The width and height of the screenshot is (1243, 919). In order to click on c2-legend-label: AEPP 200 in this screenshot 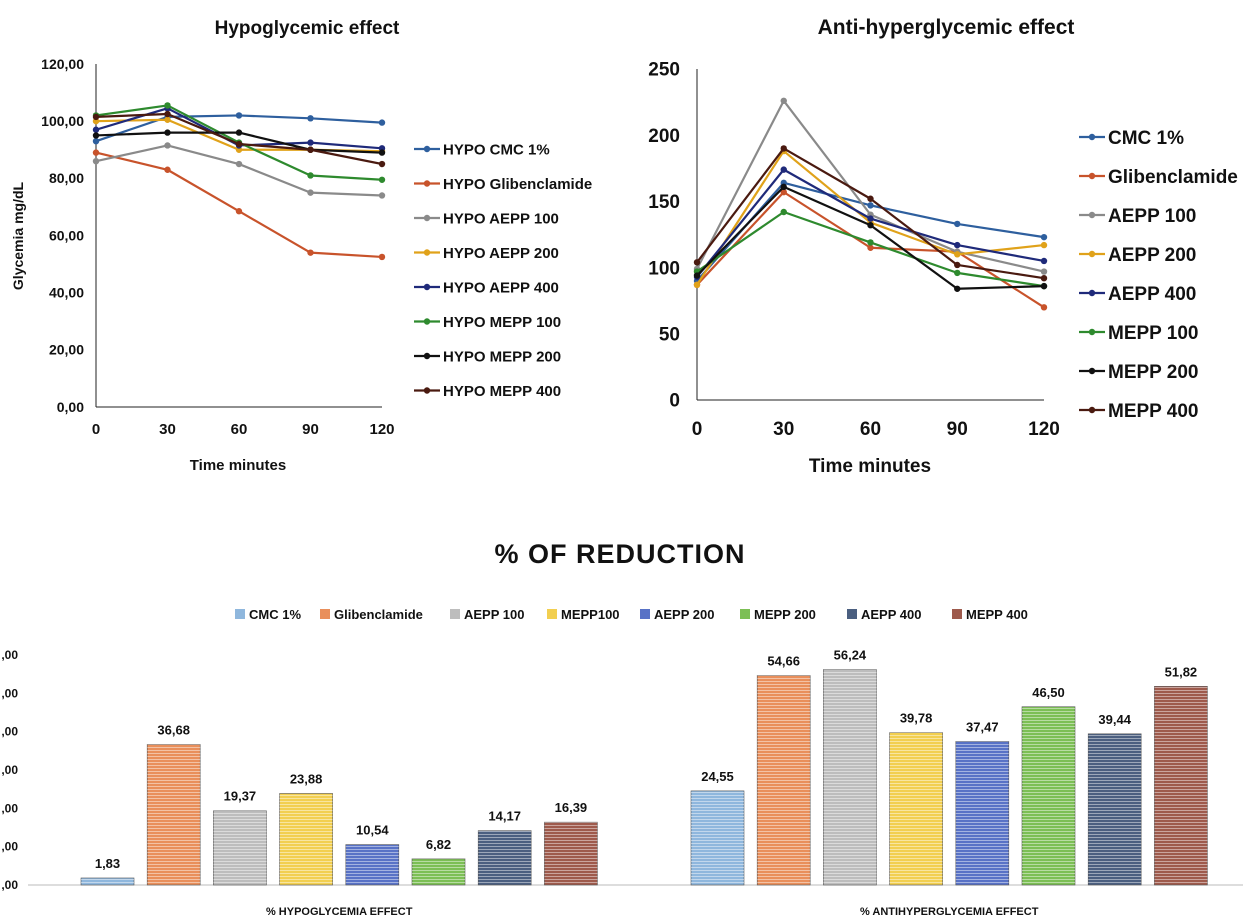, I will do `click(1152, 255)`.